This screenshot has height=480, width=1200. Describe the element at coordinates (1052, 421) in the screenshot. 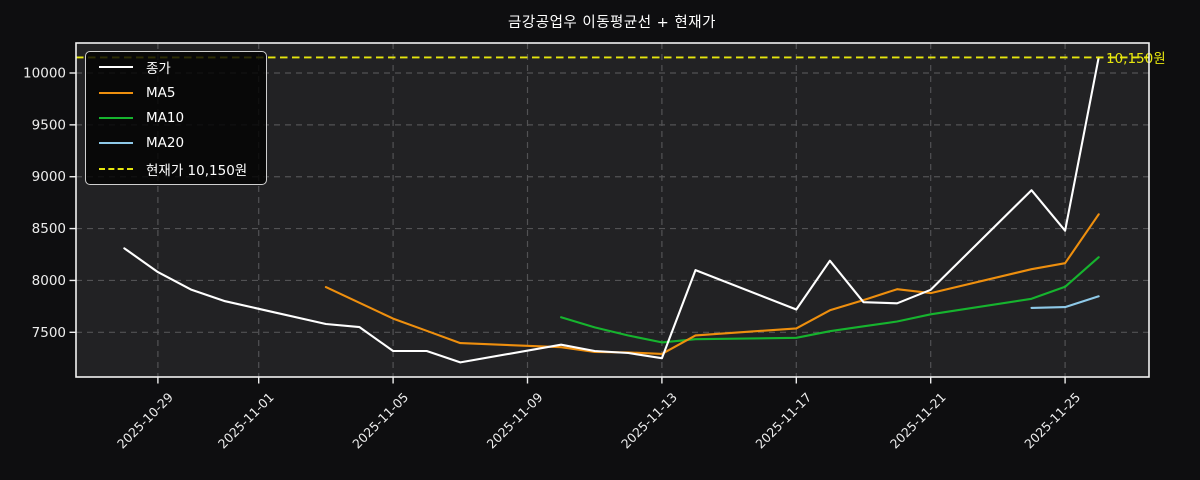

I see `x-tick-label: 2025-11-25` at that location.